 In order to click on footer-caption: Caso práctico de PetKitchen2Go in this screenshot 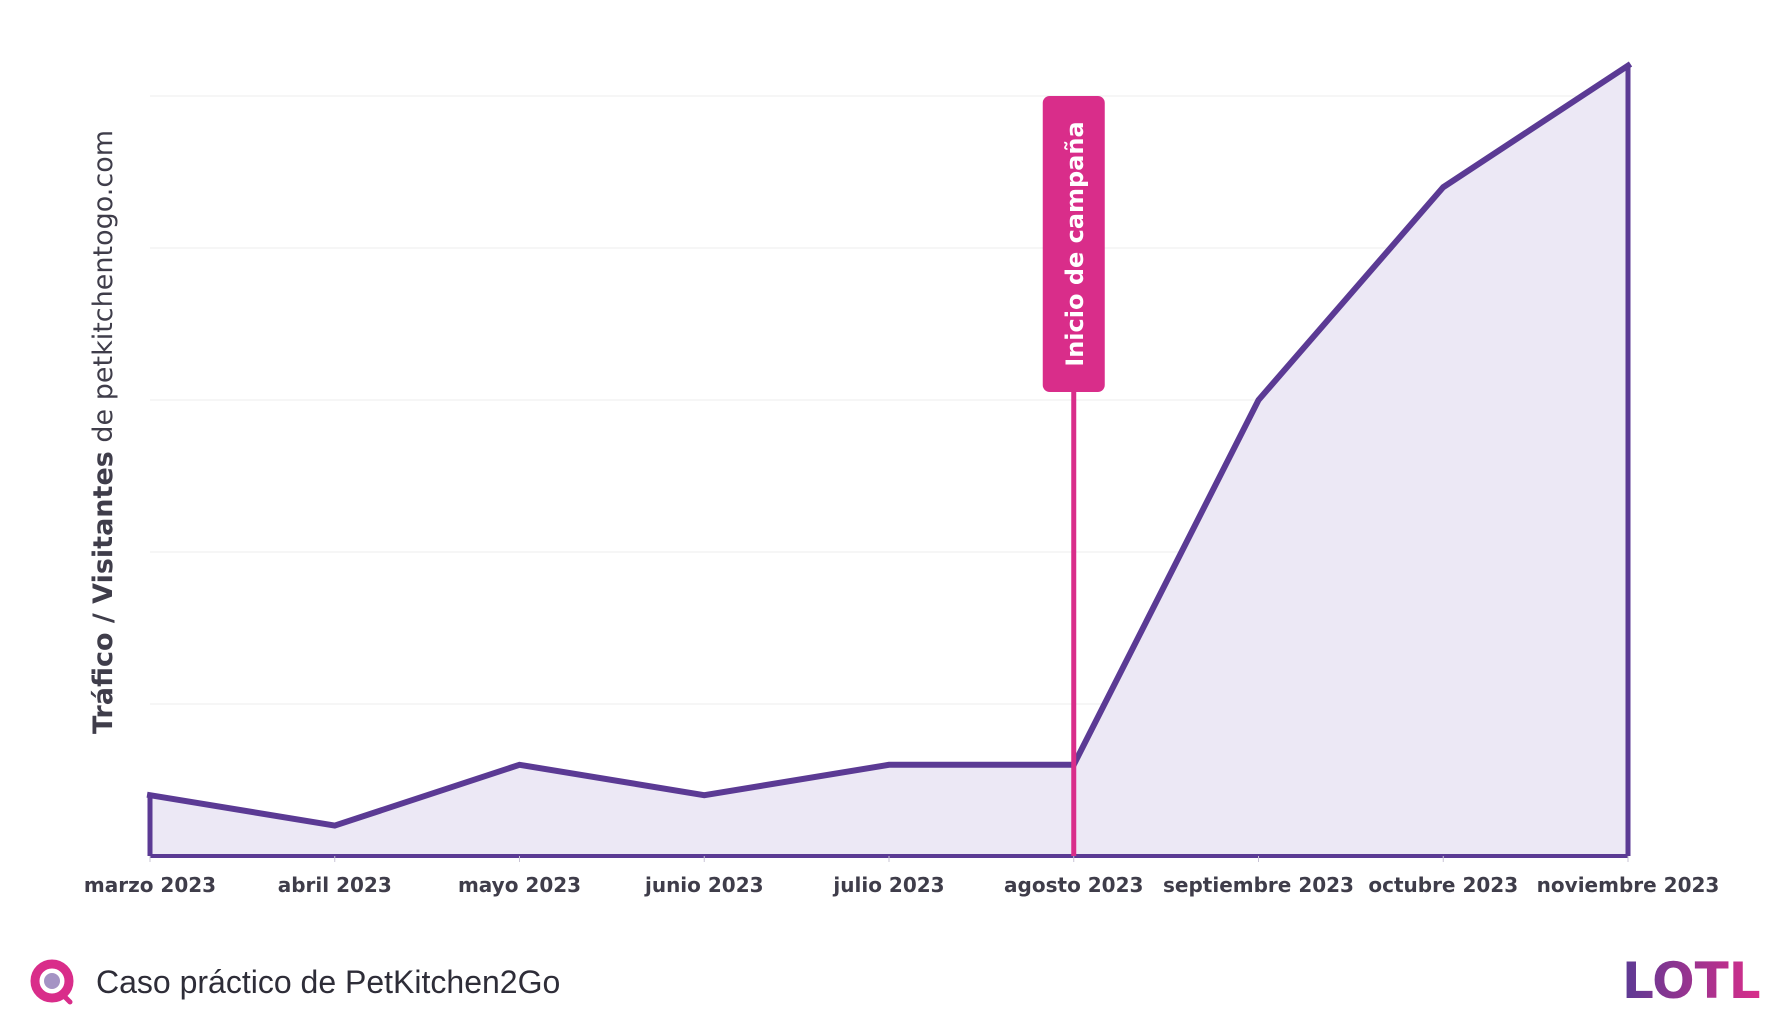, I will do `click(328, 981)`.